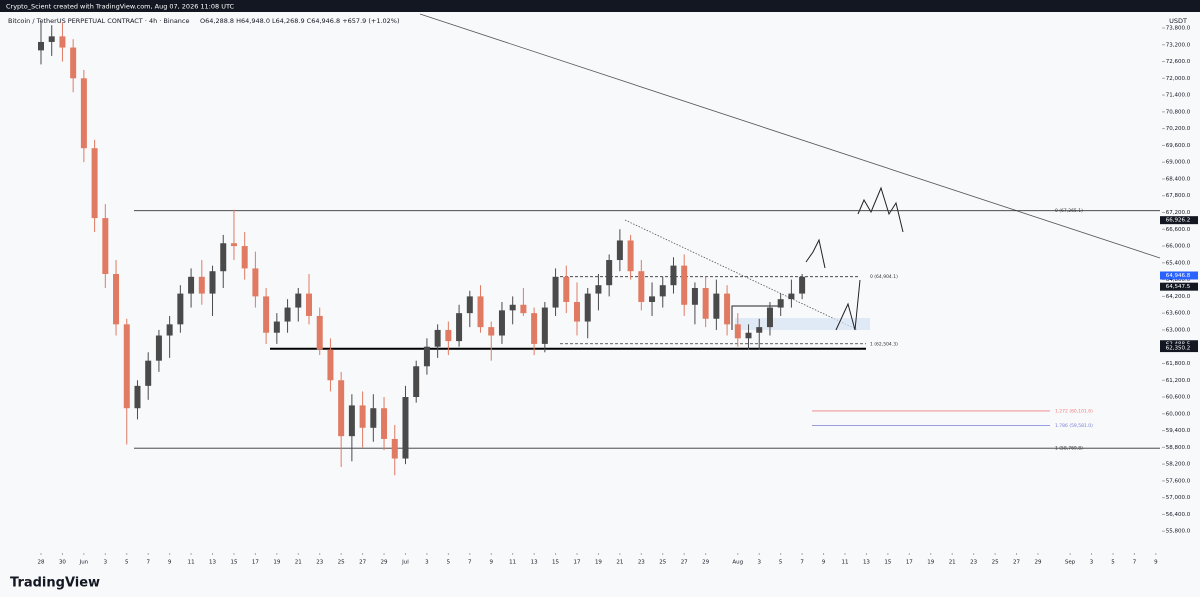 The image size is (1200, 597). I want to click on y-tick-label: 66,000.0, so click(1178, 247).